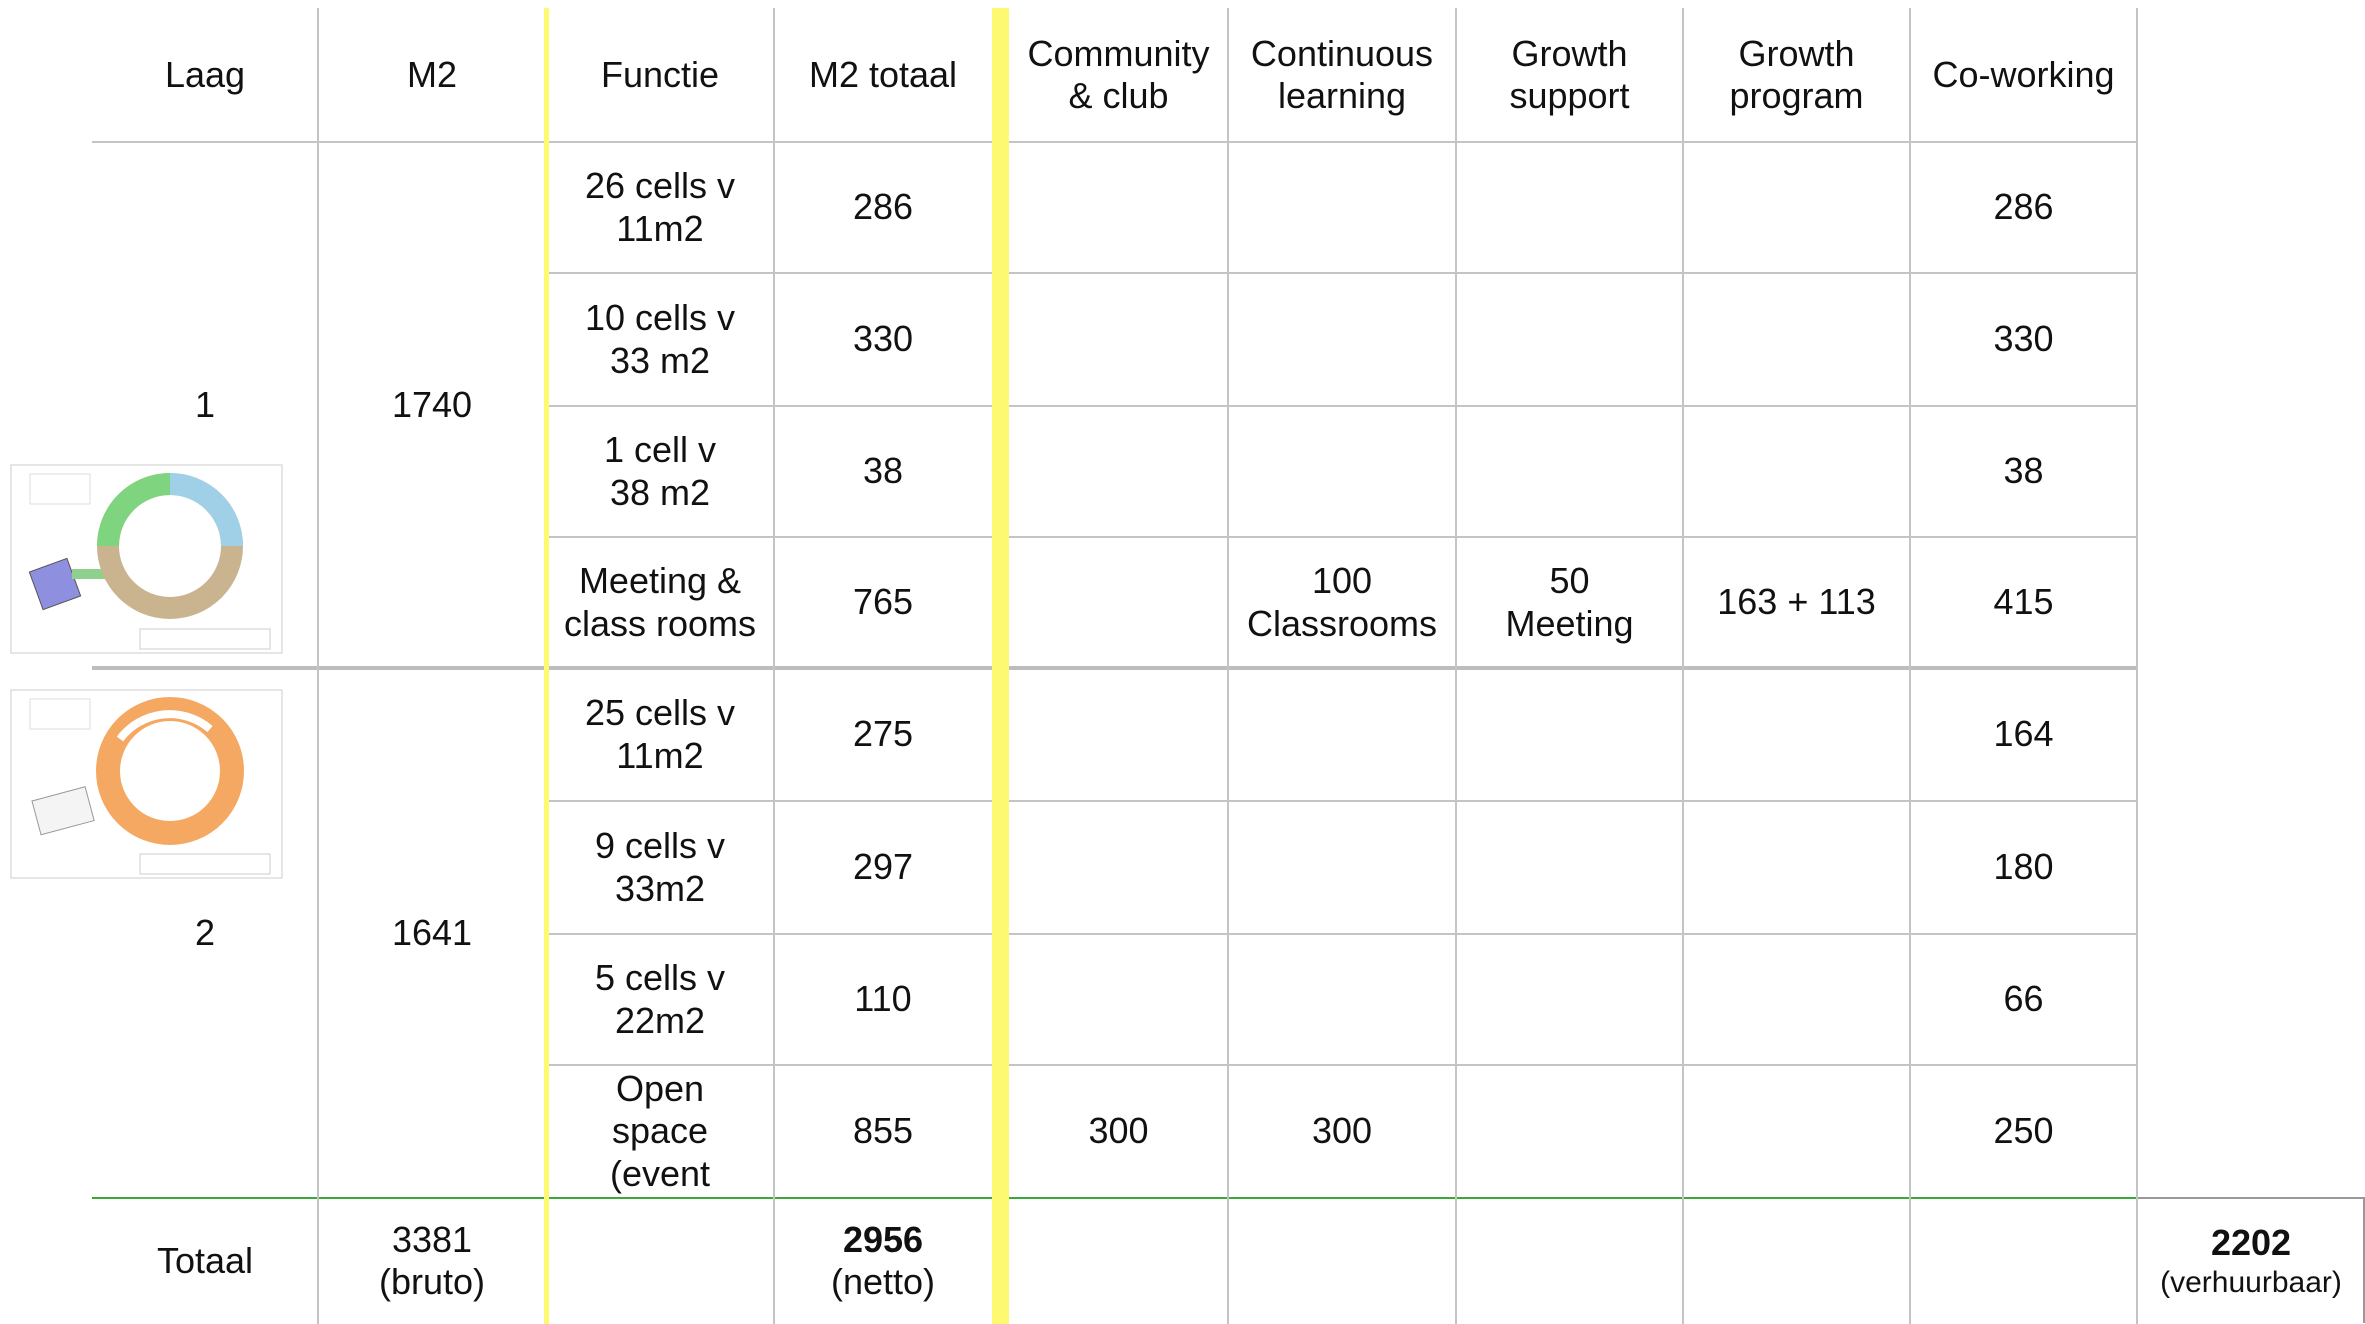 The height and width of the screenshot is (1324, 2365). What do you see at coordinates (432, 932) in the screenshot?
I see `floor-area: 1641` at bounding box center [432, 932].